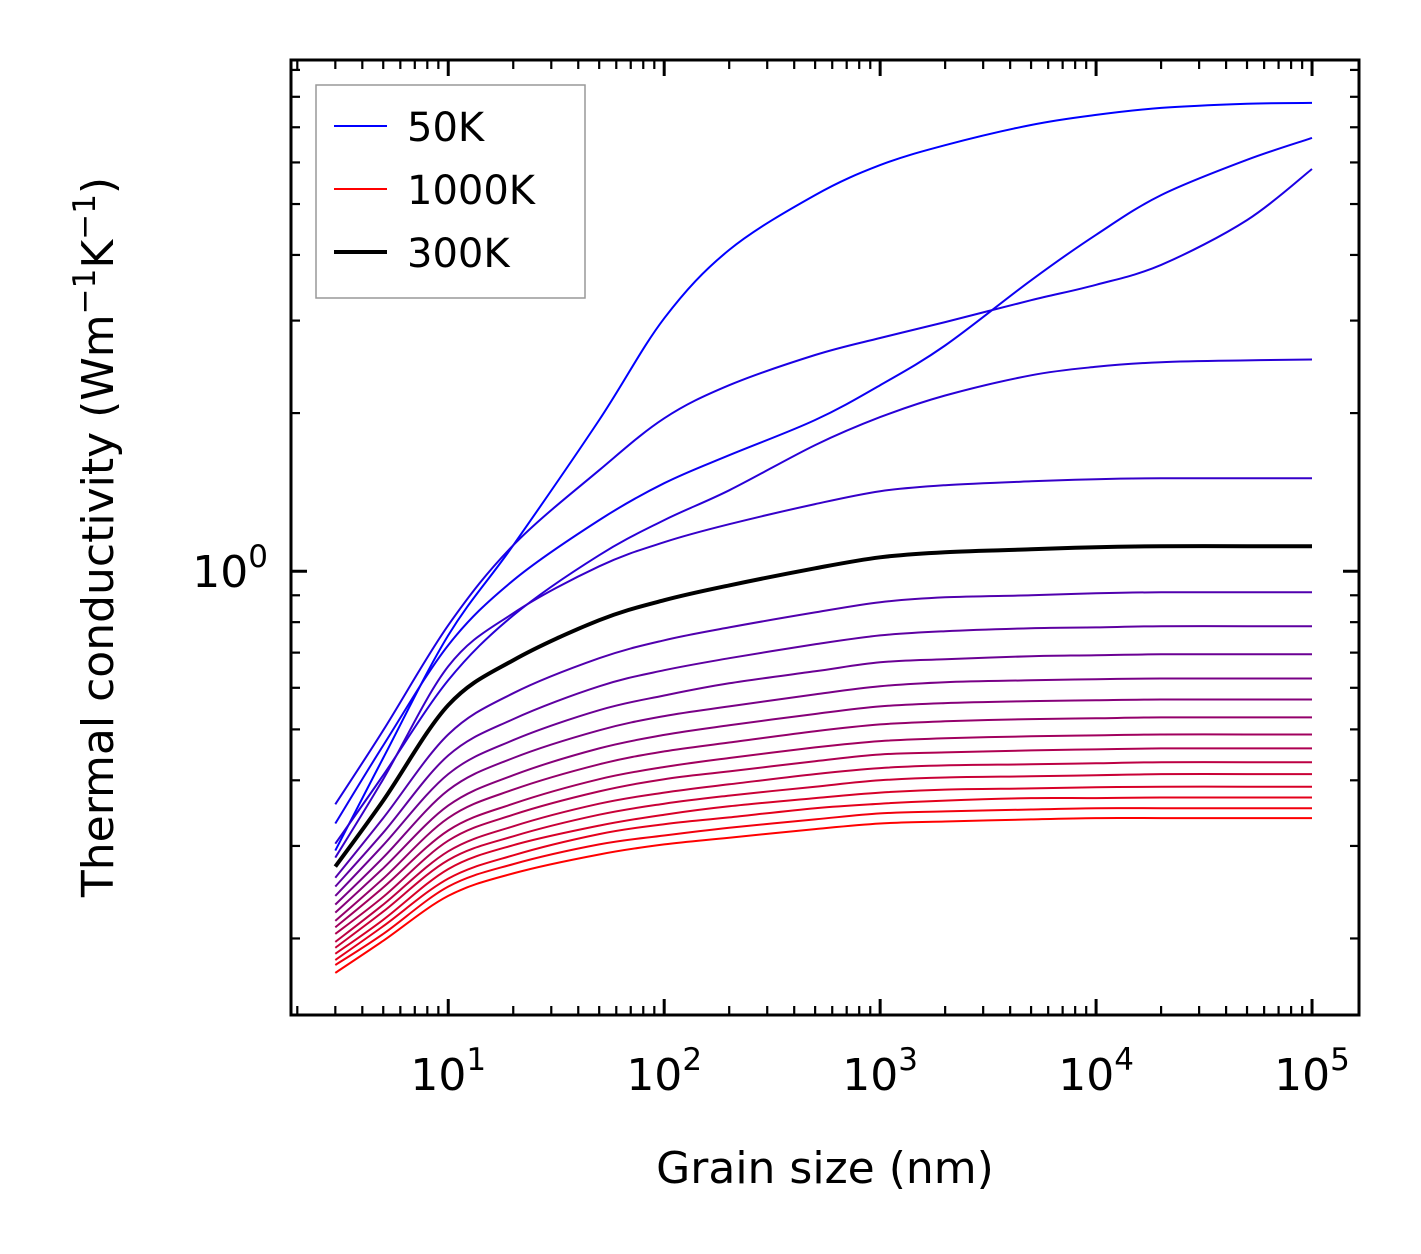 The image size is (1421, 1254). I want to click on series-line-700k, so click(823, 841).